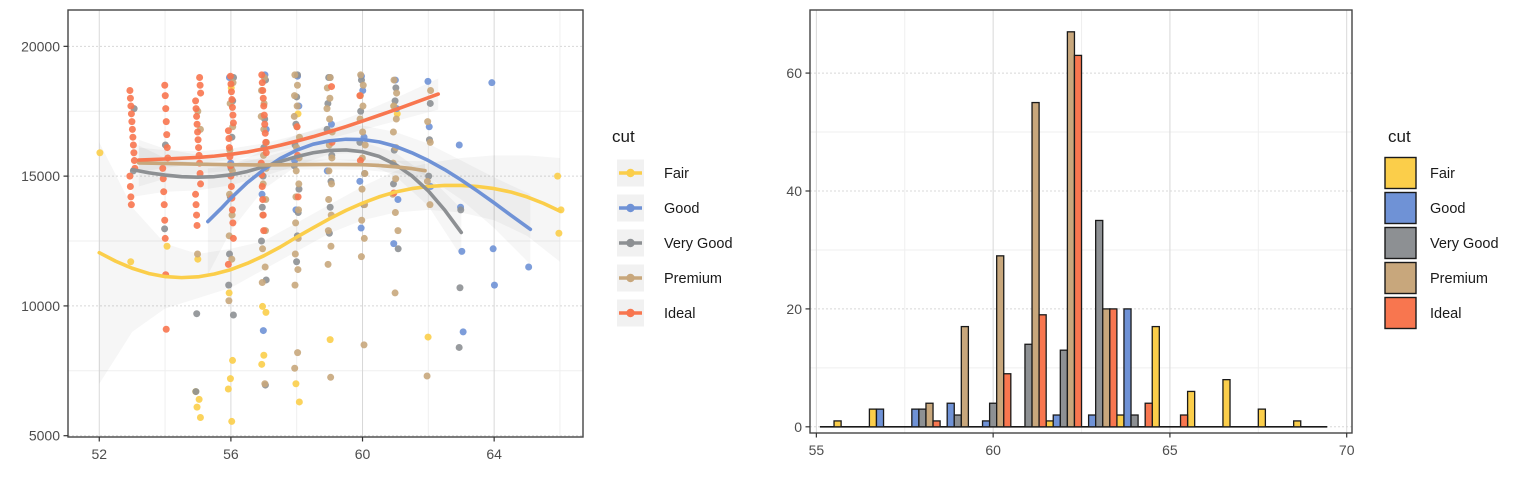  I want to click on legend-entry-premium: Premium, so click(669, 278).